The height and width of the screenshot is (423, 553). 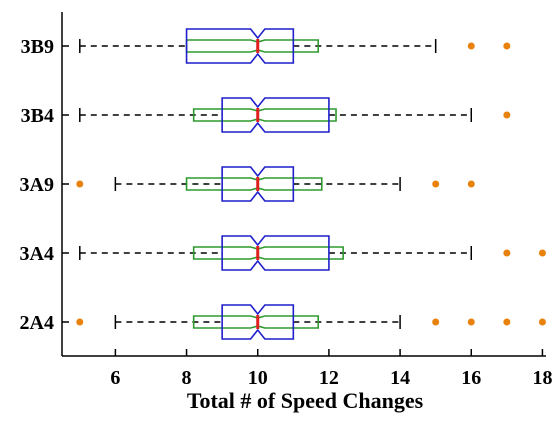 I want to click on box-group-3A4, so click(x=312, y=253).